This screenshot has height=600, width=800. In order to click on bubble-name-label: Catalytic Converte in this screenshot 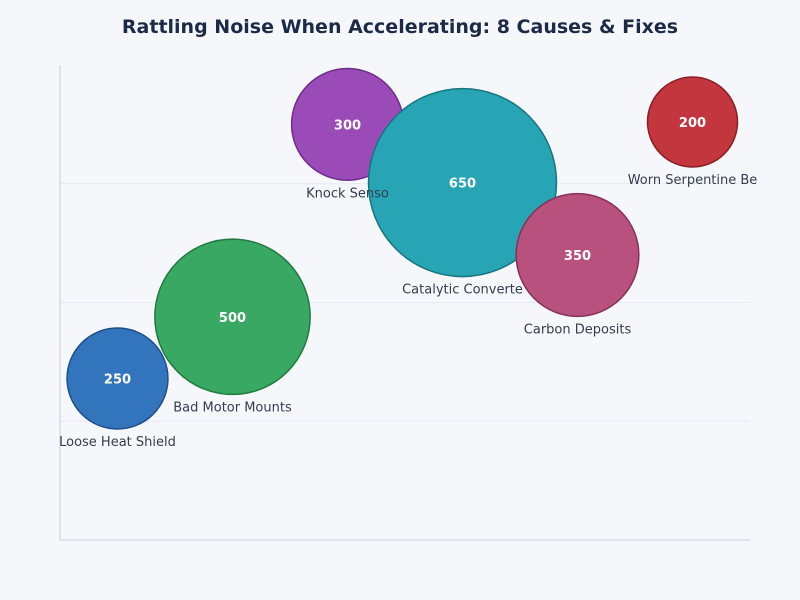, I will do `click(462, 290)`.